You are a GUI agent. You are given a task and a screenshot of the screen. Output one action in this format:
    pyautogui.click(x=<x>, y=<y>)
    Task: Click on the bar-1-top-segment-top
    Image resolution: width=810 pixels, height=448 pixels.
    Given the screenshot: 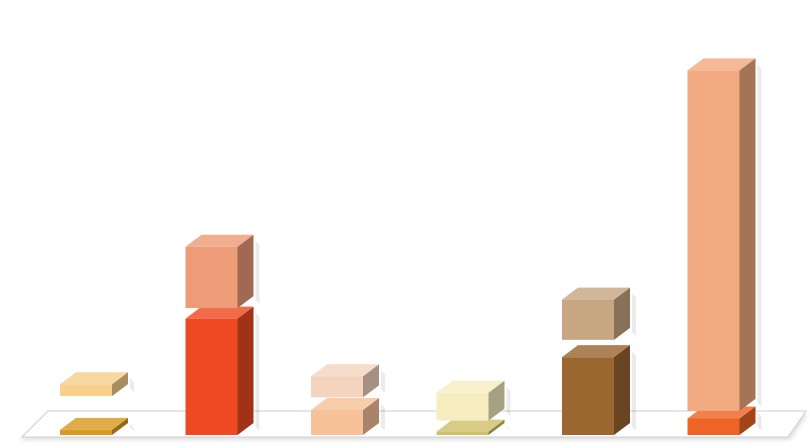 What is the action you would take?
    pyautogui.click(x=94, y=378)
    